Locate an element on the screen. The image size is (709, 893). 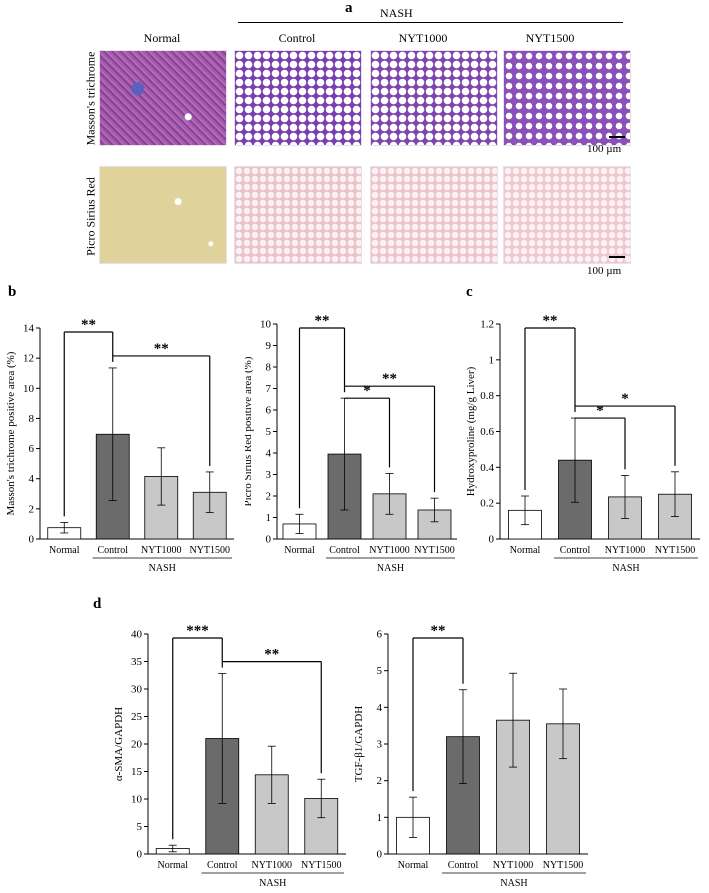
hydroxyproline-ytick-label-6: 1.2 is located at coordinates (487, 325).